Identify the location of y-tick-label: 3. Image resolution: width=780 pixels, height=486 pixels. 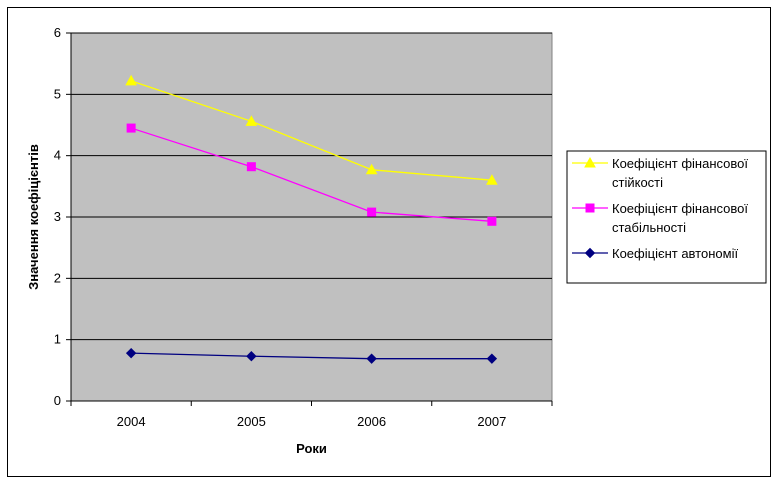
(57, 216).